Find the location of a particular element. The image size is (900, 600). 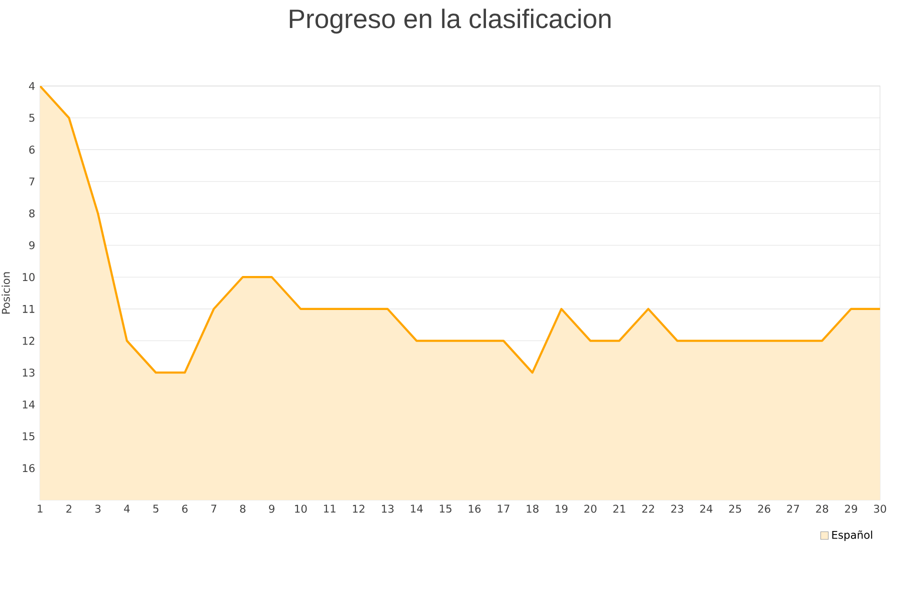

x-tick-label: 4 is located at coordinates (127, 508).